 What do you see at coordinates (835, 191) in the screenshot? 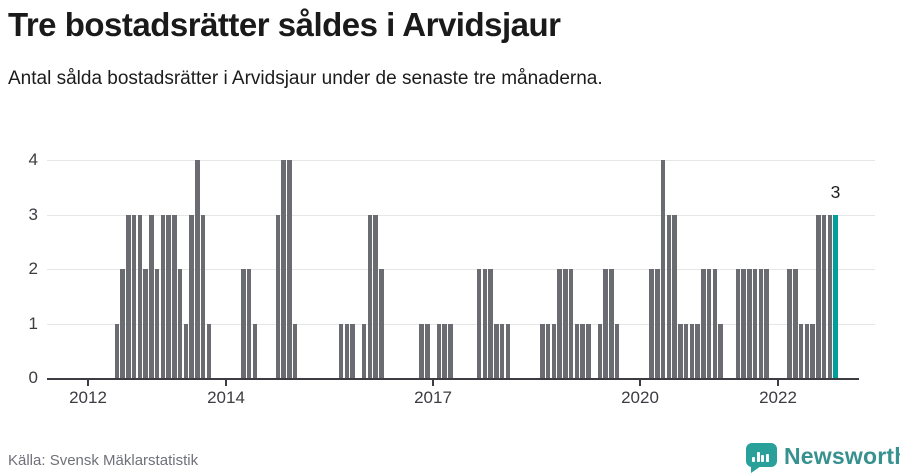
I see `last-value-label: 3` at bounding box center [835, 191].